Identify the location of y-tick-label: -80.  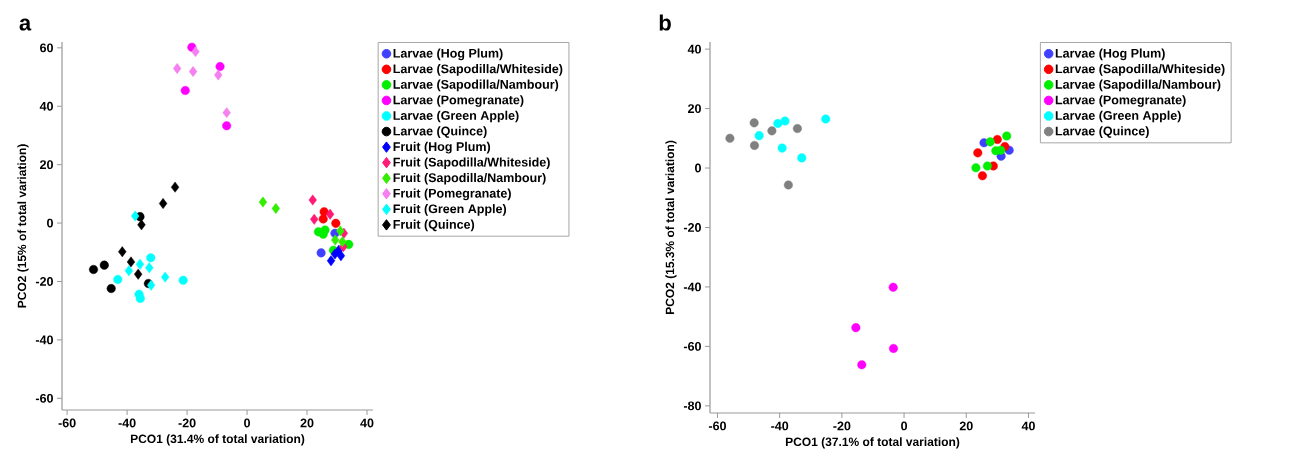
(692, 406).